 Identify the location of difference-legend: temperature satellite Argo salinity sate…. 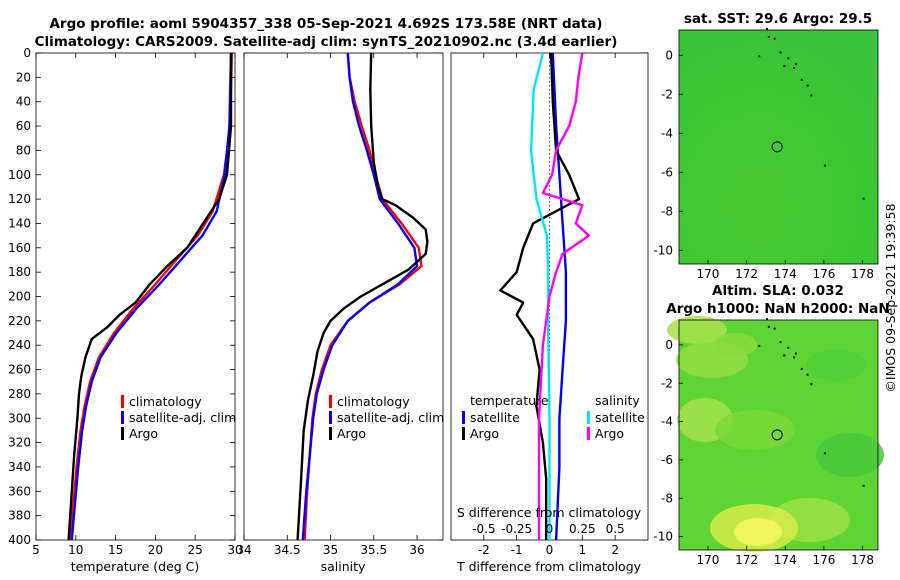
(553, 417).